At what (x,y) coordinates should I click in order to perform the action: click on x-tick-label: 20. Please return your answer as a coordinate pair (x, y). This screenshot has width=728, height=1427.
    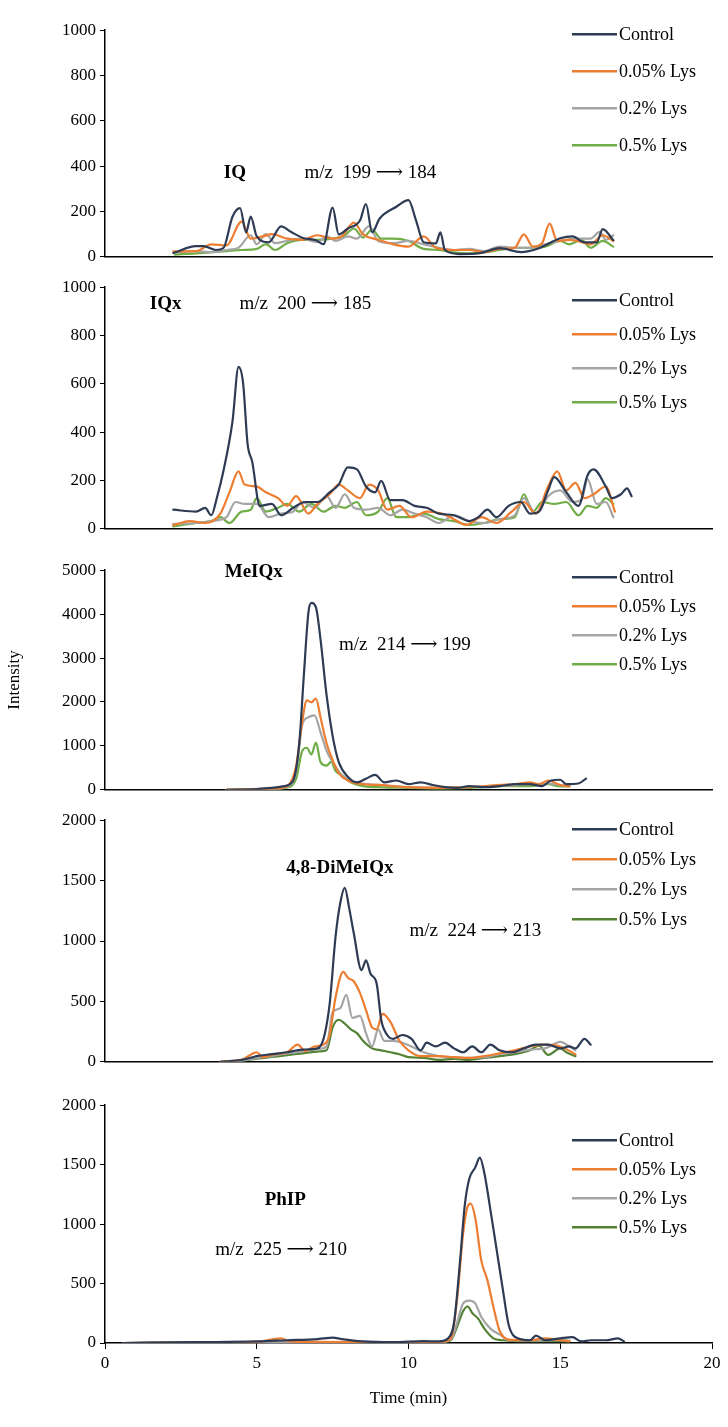
    Looking at the image, I should click on (712, 1362).